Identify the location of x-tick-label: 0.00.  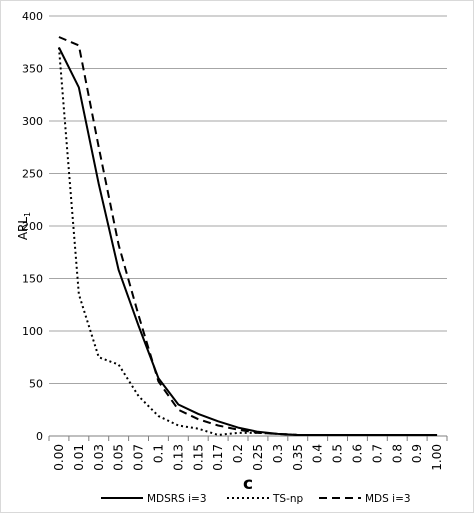
(59, 457).